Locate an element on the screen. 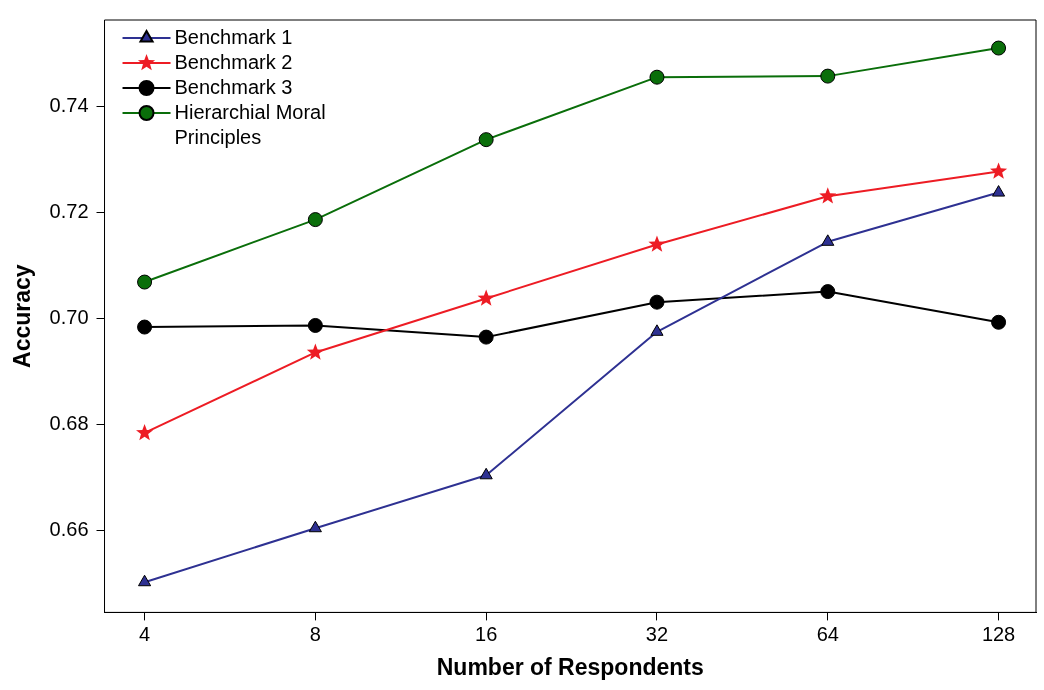 This screenshot has height=690, width=1044. legend-label: Hierarchial Moral Principles is located at coordinates (250, 124).